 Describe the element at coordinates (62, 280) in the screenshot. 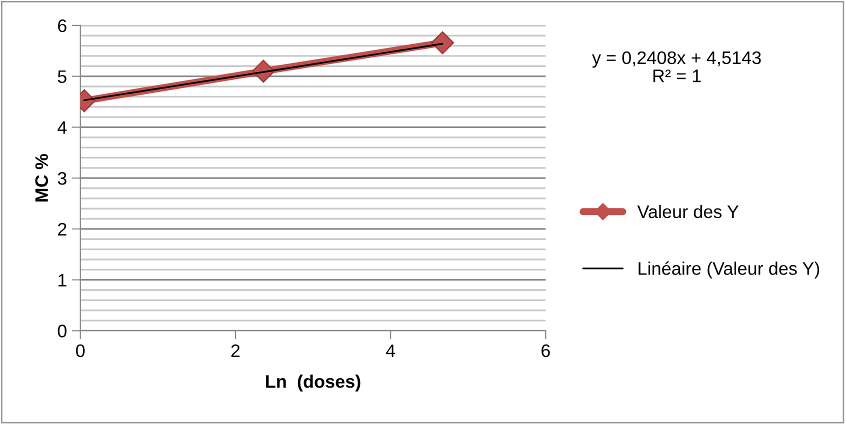

I see `y-tick-label: 1` at that location.